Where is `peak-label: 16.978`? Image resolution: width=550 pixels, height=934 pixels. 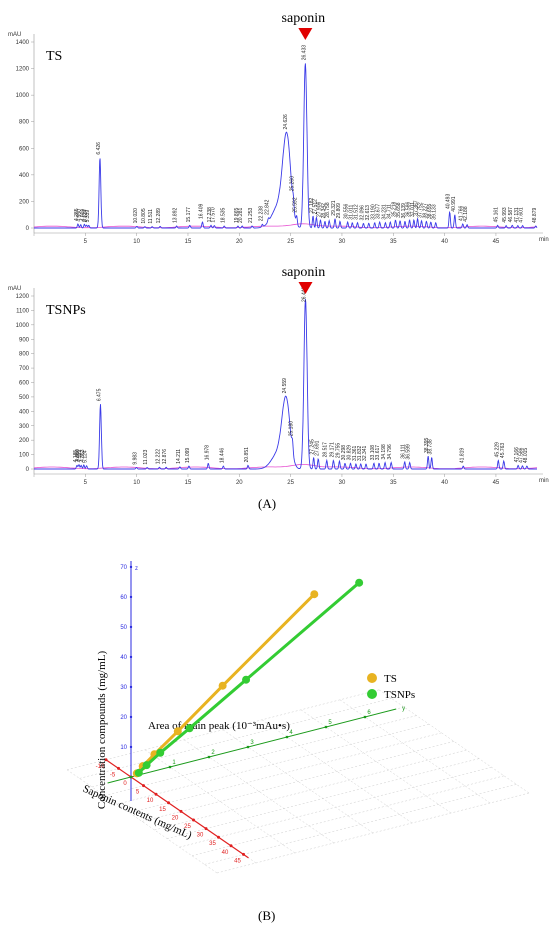
peak-label: 16.978 is located at coordinates (207, 453).